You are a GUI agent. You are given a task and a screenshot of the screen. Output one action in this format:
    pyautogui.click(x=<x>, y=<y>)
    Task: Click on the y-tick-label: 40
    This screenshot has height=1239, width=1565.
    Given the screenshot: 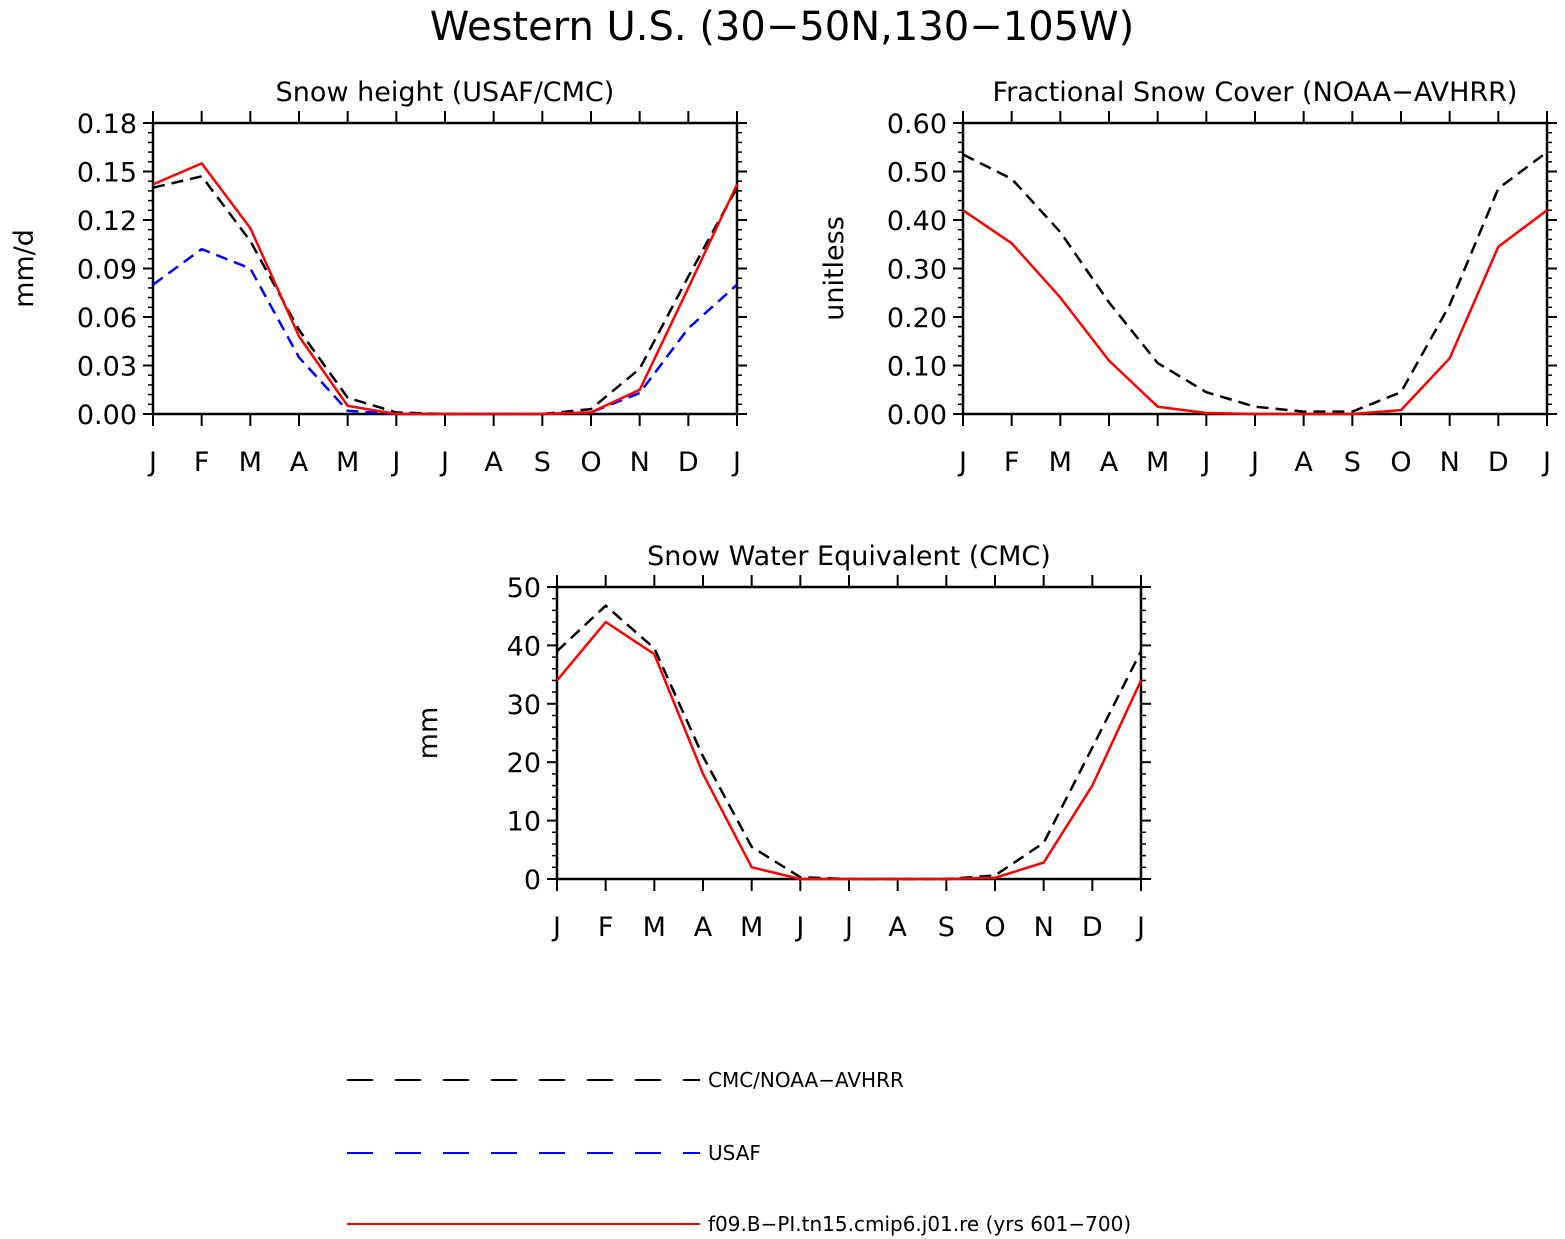 What is the action you would take?
    pyautogui.click(x=524, y=646)
    